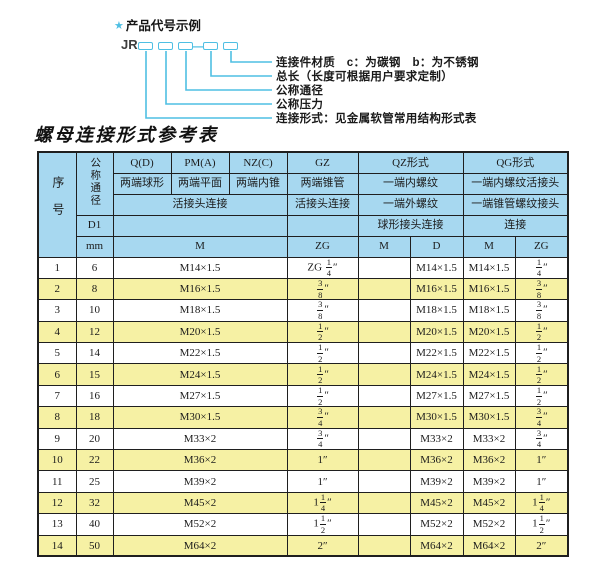 This screenshot has width=600, height=567. I want to click on cell-mm: 12, so click(94, 332).